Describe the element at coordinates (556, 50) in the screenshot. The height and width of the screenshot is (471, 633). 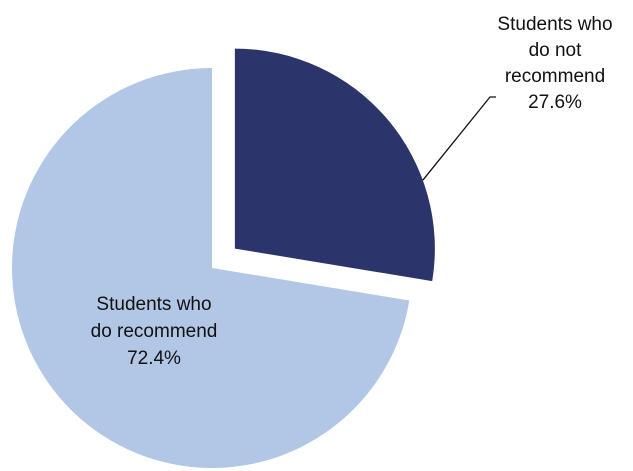
I see `slice-label-line: do not` at that location.